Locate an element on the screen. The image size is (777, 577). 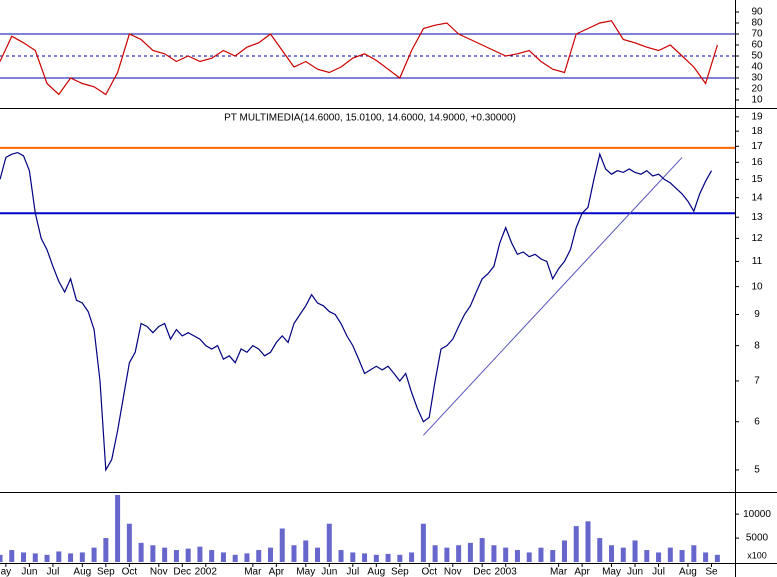
x-tick-label: 2002 is located at coordinates (206, 572).